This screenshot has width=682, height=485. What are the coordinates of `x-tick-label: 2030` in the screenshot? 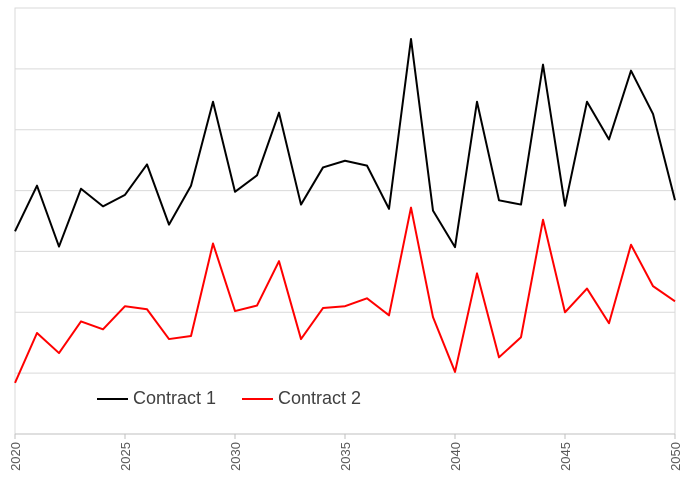 It's located at (235, 456).